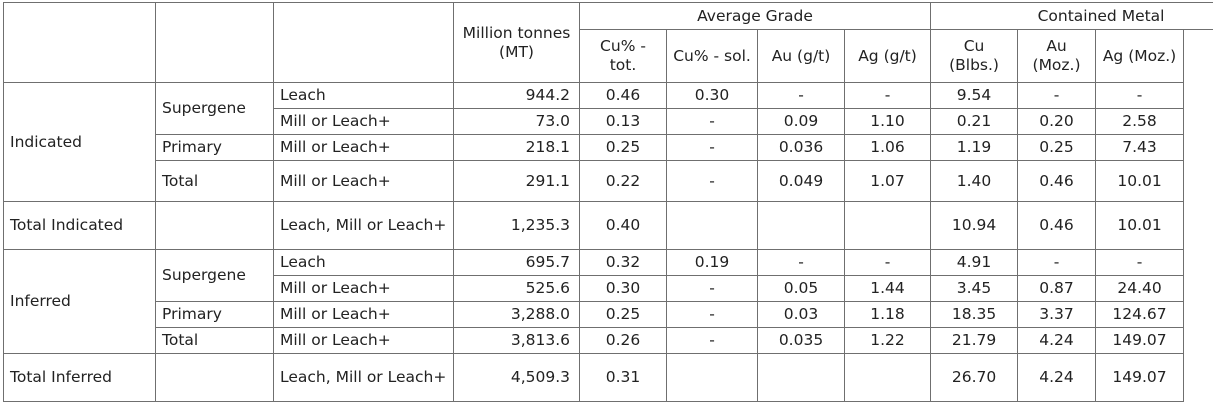 This screenshot has height=415, width=1213. What do you see at coordinates (1140, 288) in the screenshot?
I see `ag-moz-cell: 24.40` at bounding box center [1140, 288].